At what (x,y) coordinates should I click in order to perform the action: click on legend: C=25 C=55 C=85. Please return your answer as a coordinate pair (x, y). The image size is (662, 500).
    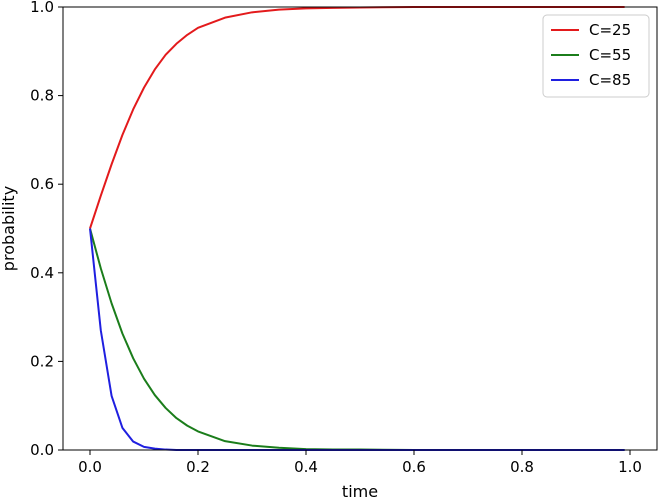
    Looking at the image, I should click on (596, 56).